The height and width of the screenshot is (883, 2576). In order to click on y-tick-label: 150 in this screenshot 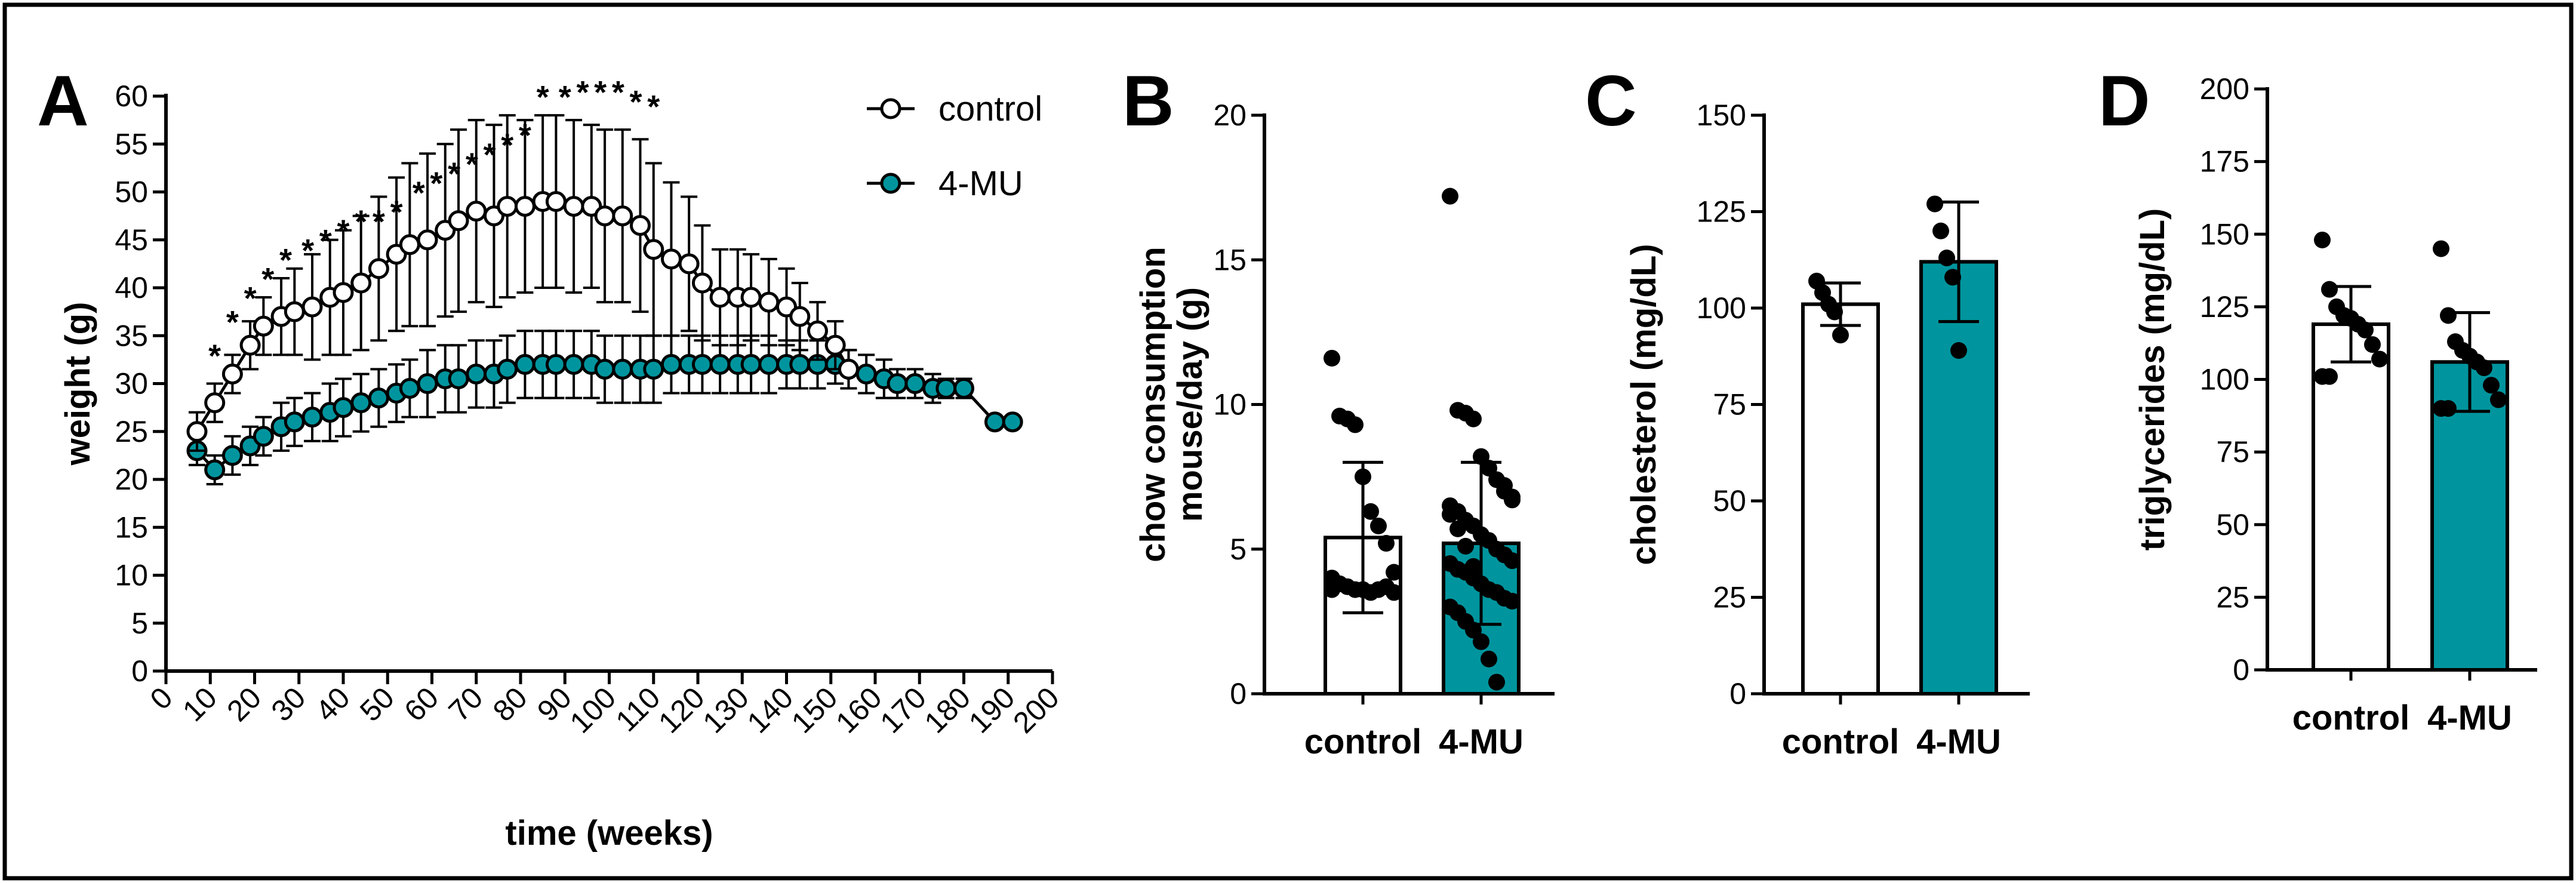, I will do `click(2224, 234)`.